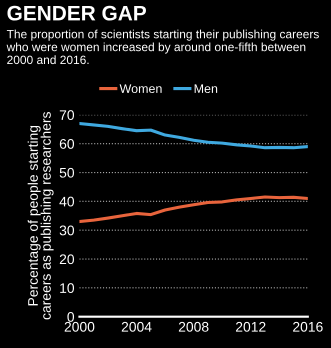 This screenshot has height=348, width=331. Describe the element at coordinates (251, 327) in the screenshot. I see `x-tick-label: 2012` at that location.